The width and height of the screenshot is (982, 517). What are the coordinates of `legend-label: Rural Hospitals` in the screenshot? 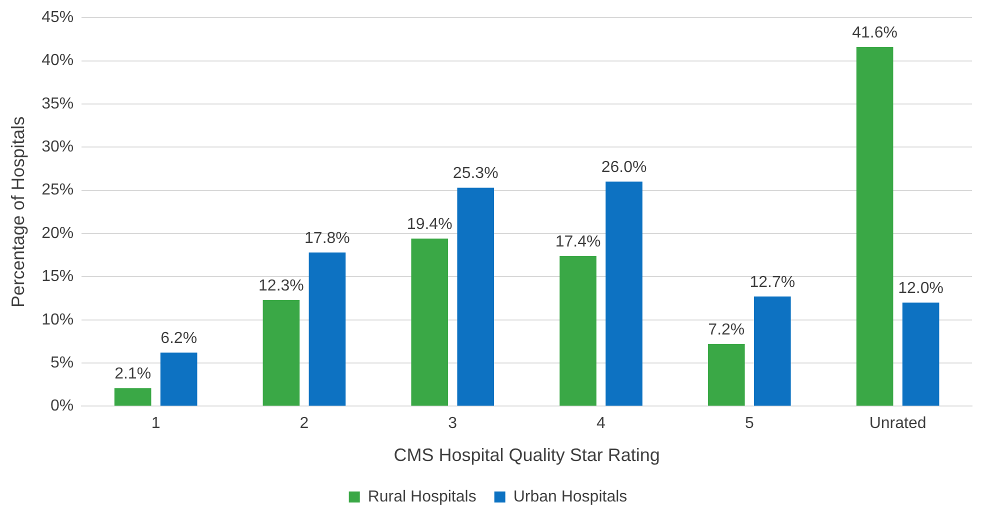 It's located at (422, 497).